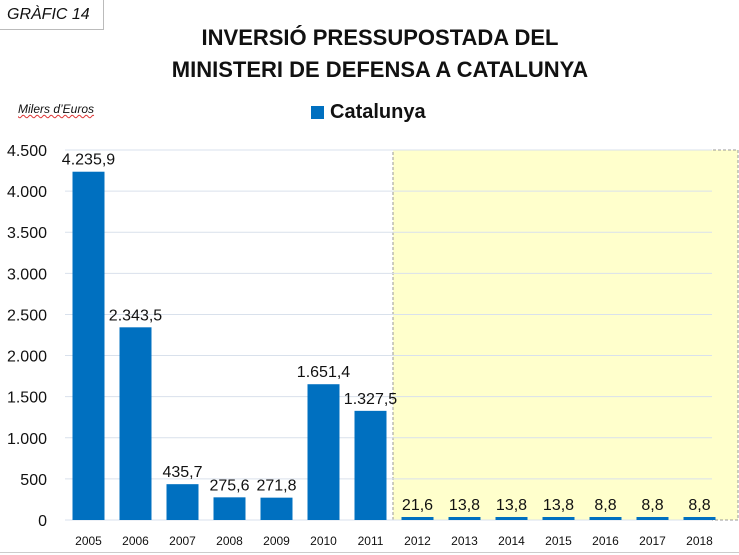 The height and width of the screenshot is (555, 739). Describe the element at coordinates (464, 541) in the screenshot. I see `x-tick-label: 2013` at that location.